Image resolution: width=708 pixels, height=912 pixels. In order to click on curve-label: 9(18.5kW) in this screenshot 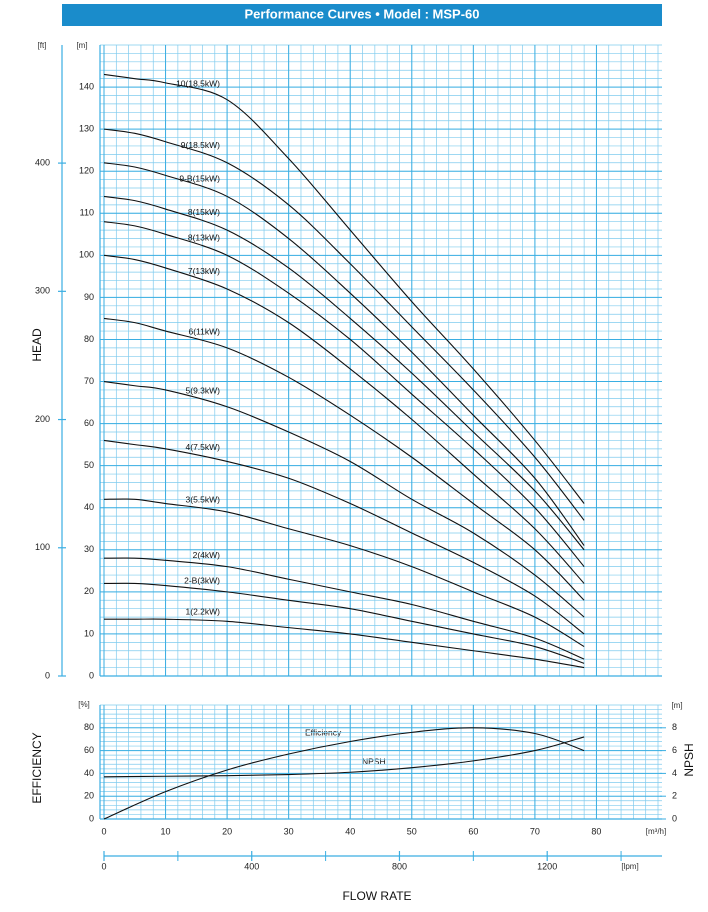, I will do `click(200, 145)`.